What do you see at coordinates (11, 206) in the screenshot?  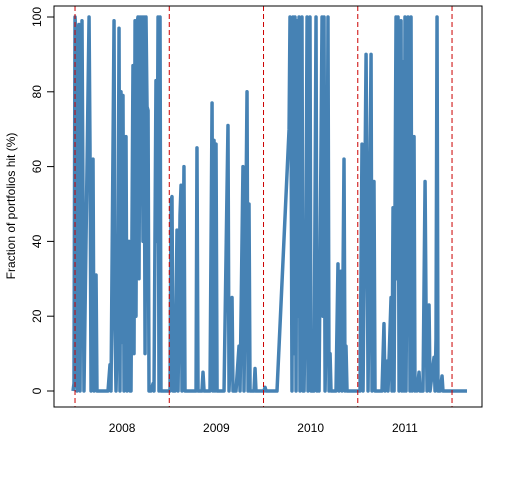 I see `y-axis-label: Fraction of portfolios hit (%)` at bounding box center [11, 206].